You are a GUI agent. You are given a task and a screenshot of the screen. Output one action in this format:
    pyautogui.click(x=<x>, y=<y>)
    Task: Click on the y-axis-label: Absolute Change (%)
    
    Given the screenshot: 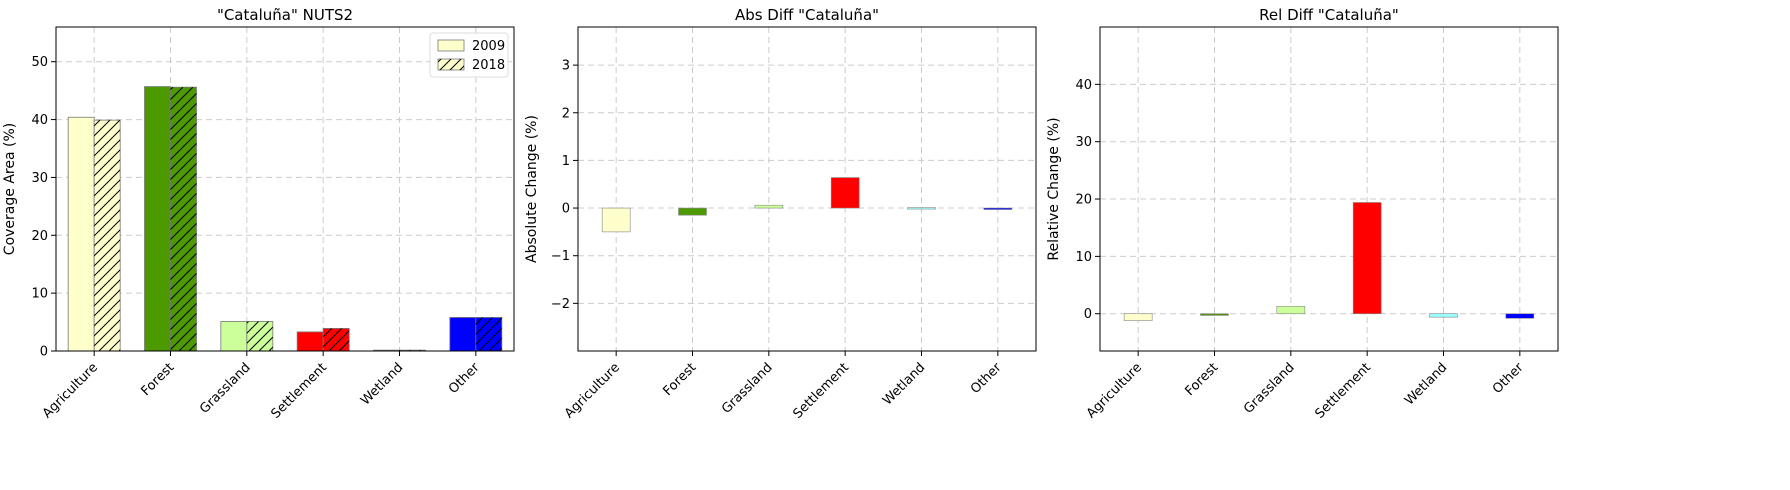 What is the action you would take?
    pyautogui.click(x=532, y=189)
    